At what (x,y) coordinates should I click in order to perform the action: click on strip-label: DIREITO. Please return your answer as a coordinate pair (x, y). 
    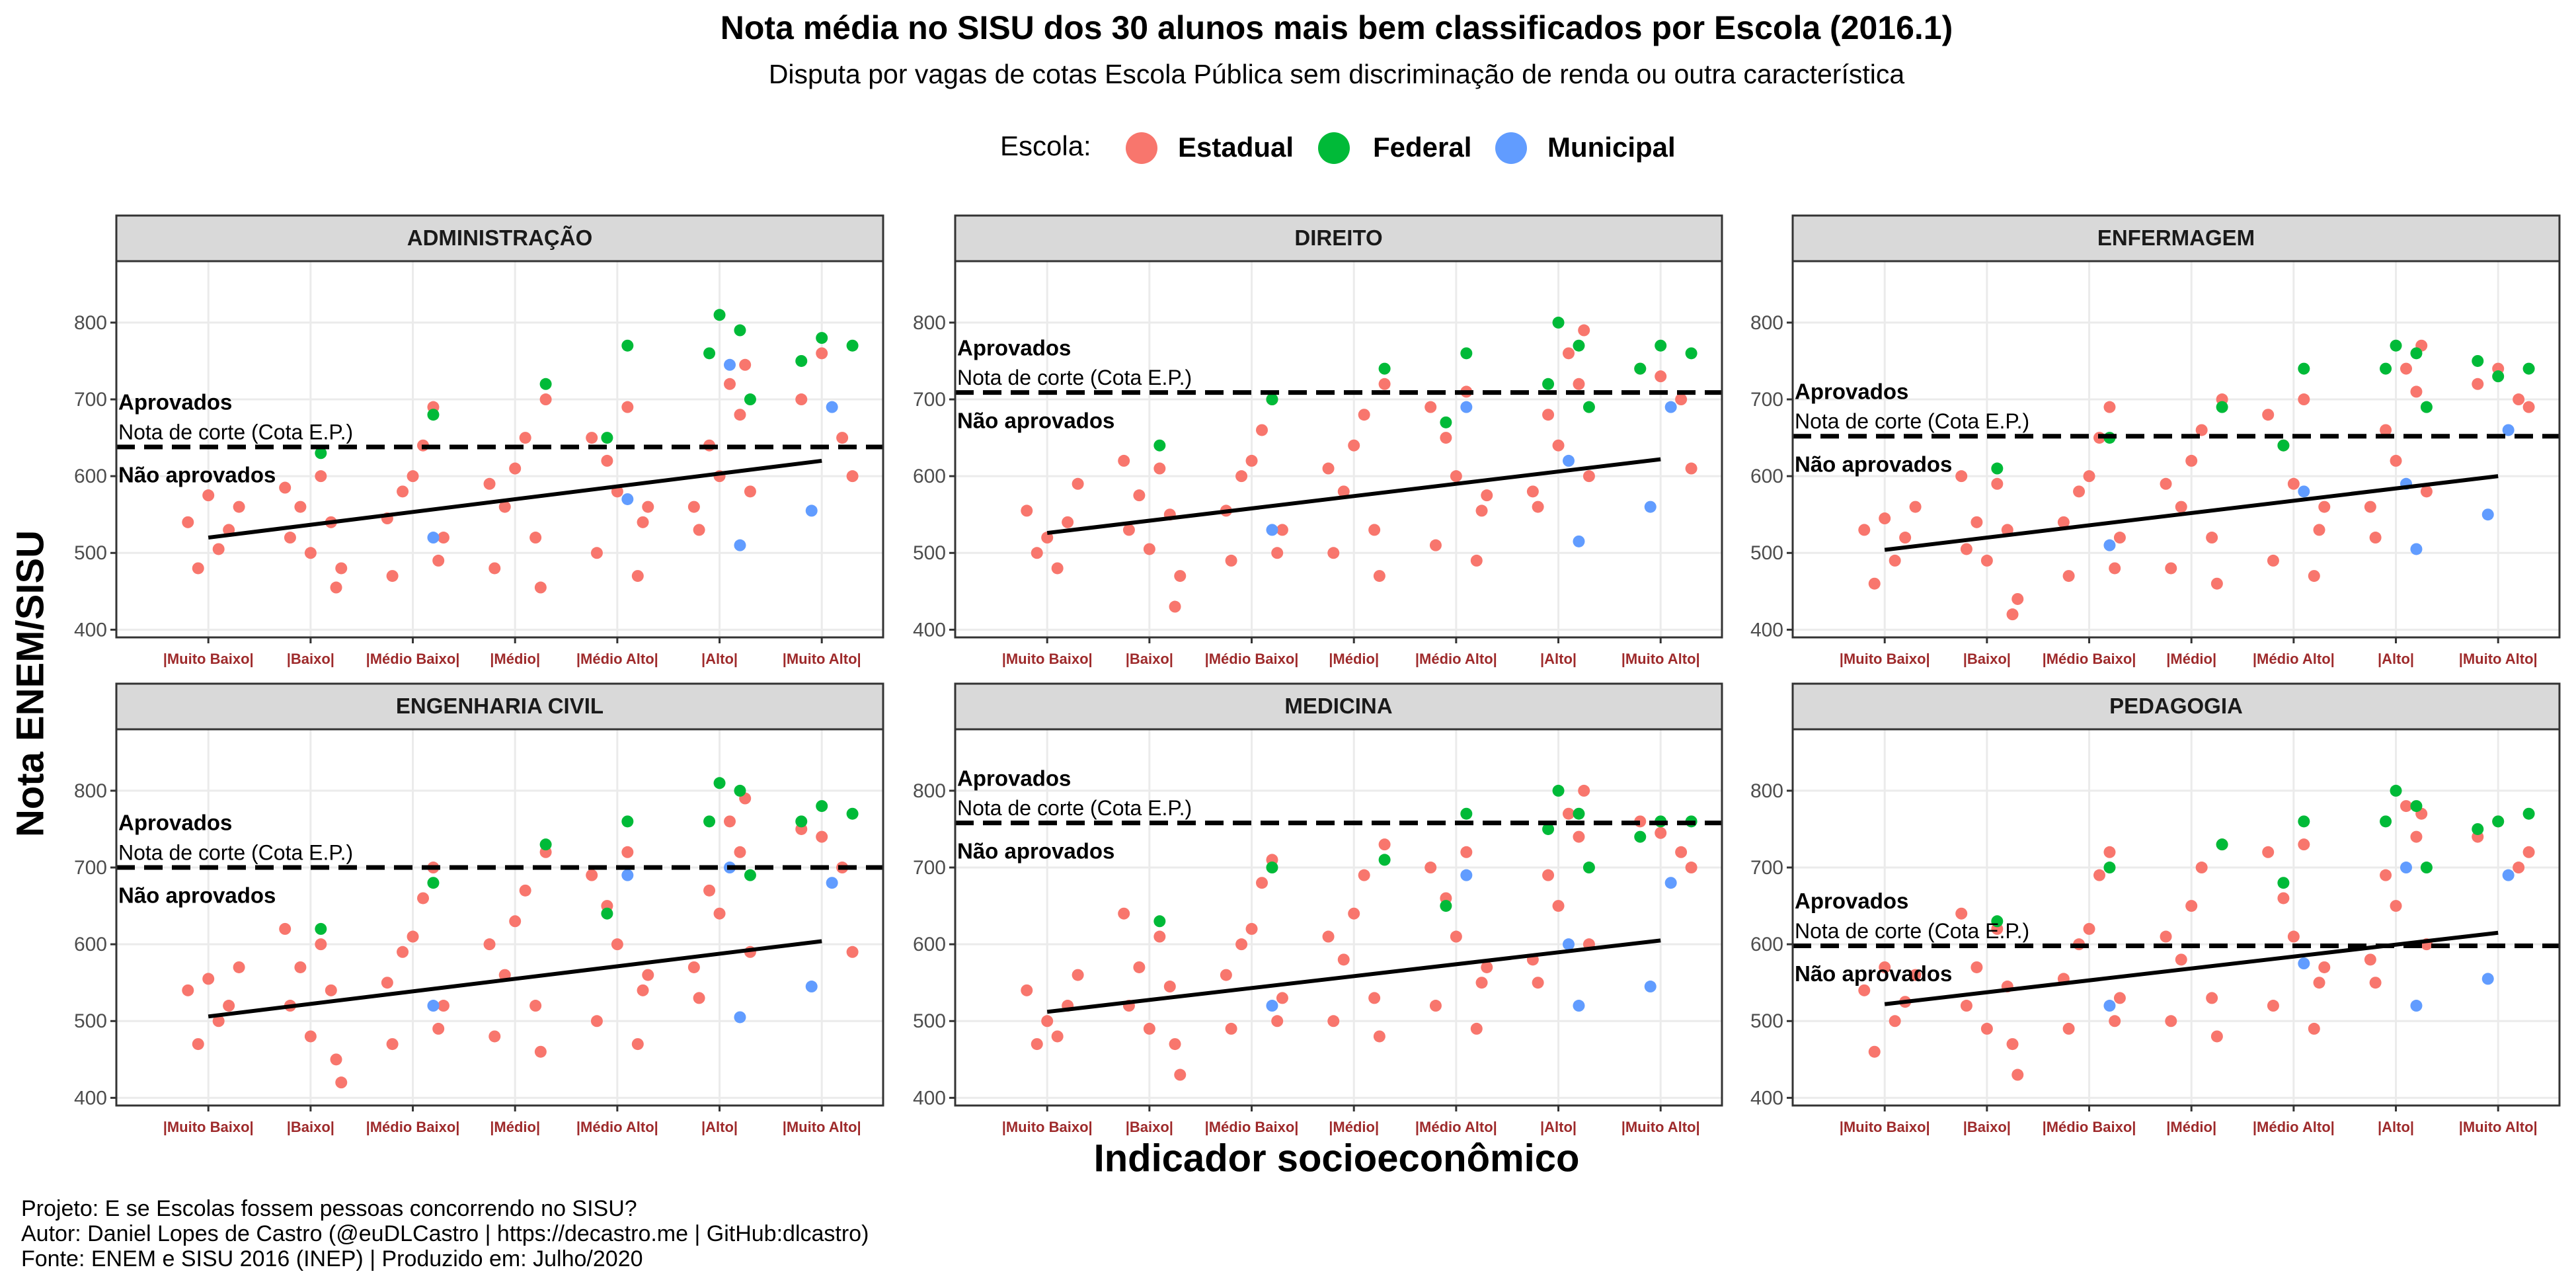
    Looking at the image, I should click on (1338, 237).